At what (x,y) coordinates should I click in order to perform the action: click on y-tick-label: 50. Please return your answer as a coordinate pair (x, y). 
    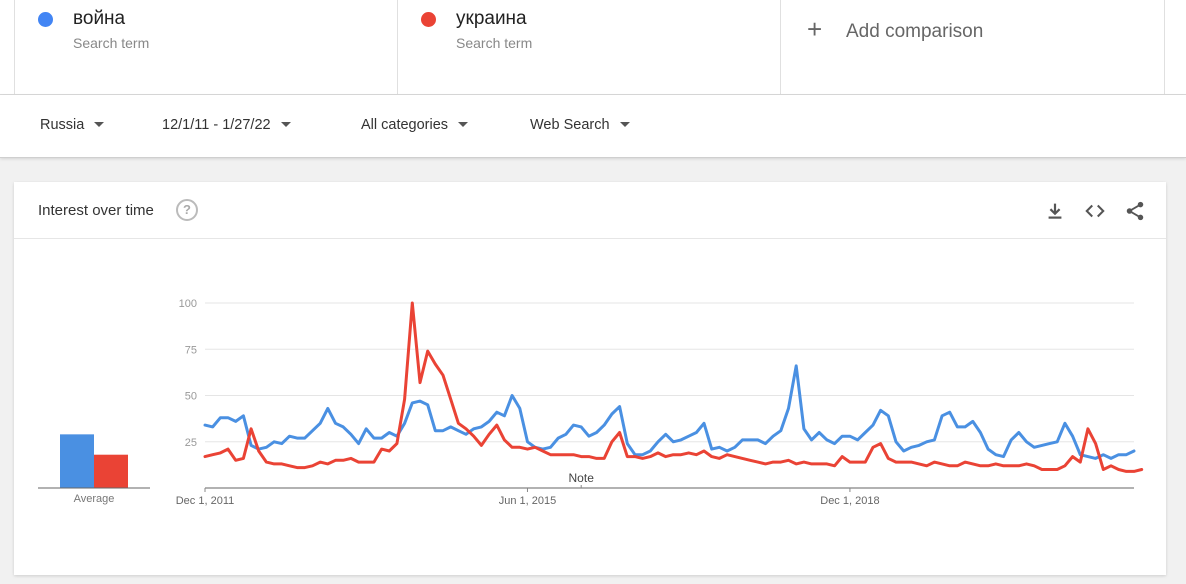
    Looking at the image, I should click on (191, 397).